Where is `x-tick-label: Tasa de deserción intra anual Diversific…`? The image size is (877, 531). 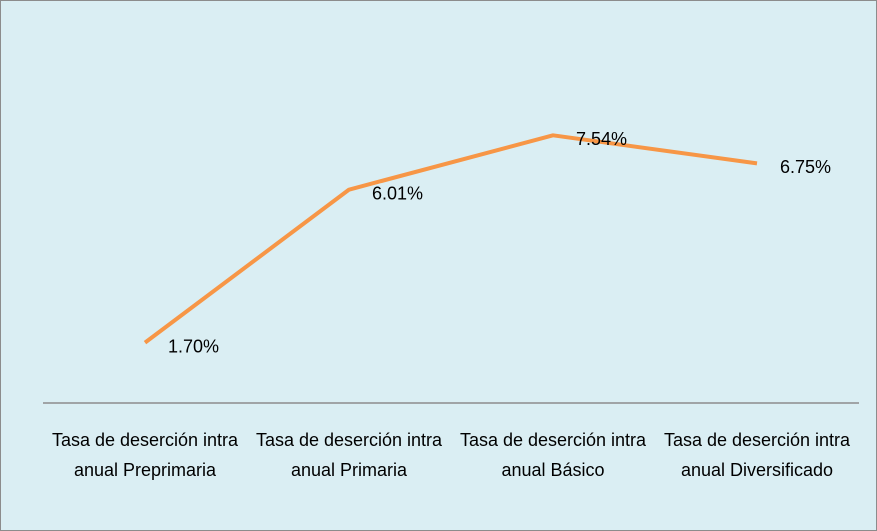
x-tick-label: Tasa de deserción intra anual Diversific… is located at coordinates (757, 455).